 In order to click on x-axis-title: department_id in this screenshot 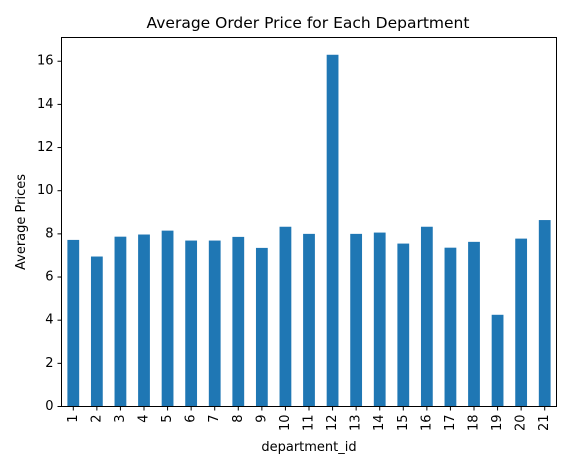, I will do `click(308, 447)`.